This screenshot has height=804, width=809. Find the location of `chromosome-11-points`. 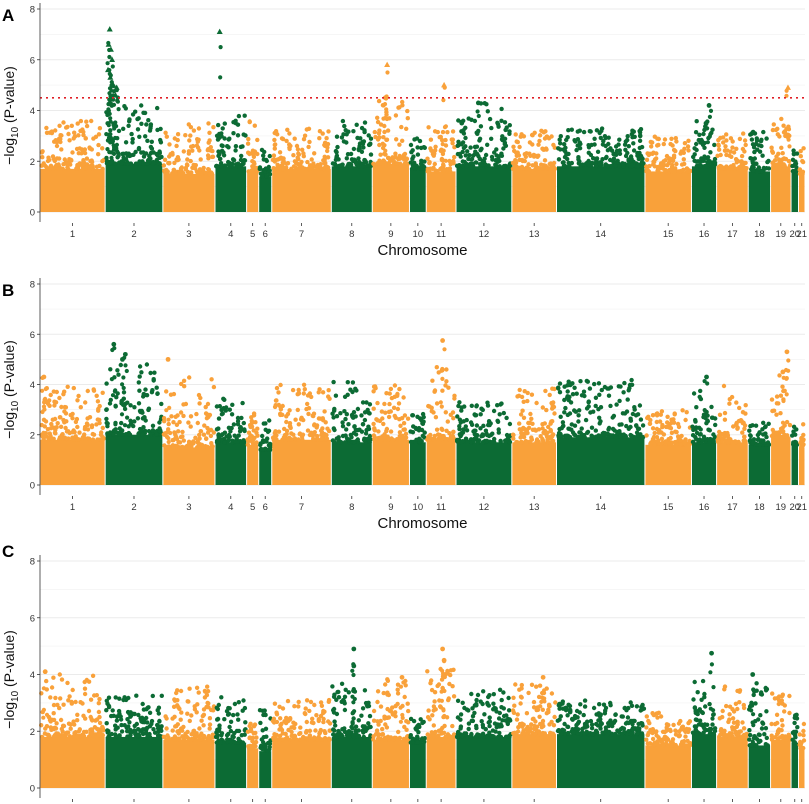

chromosome-11-points is located at coordinates (441, 727).